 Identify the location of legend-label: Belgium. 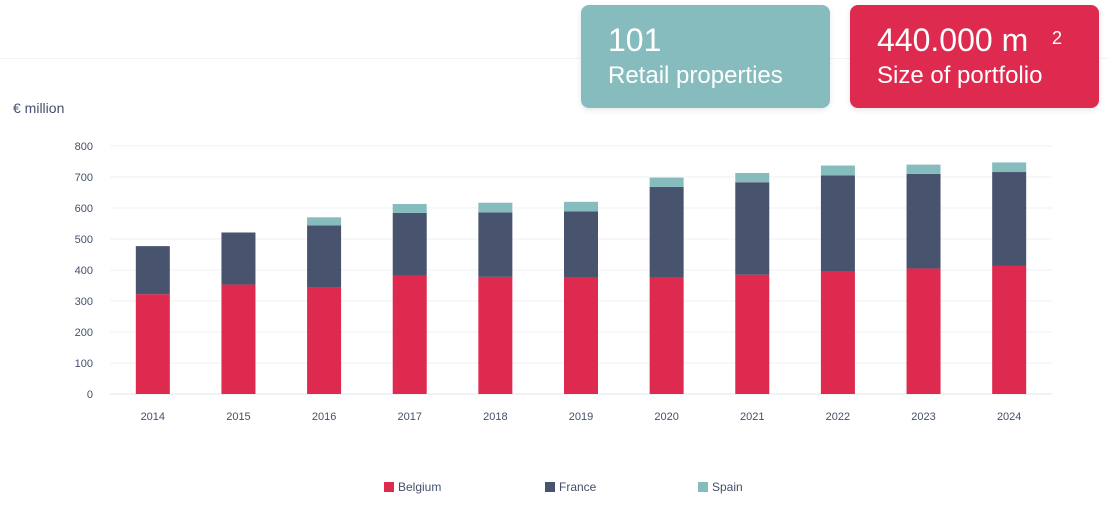
(420, 487).